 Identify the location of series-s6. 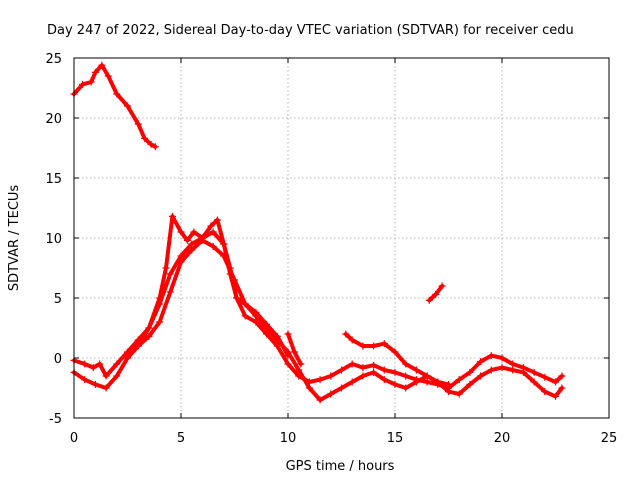
(397, 359).